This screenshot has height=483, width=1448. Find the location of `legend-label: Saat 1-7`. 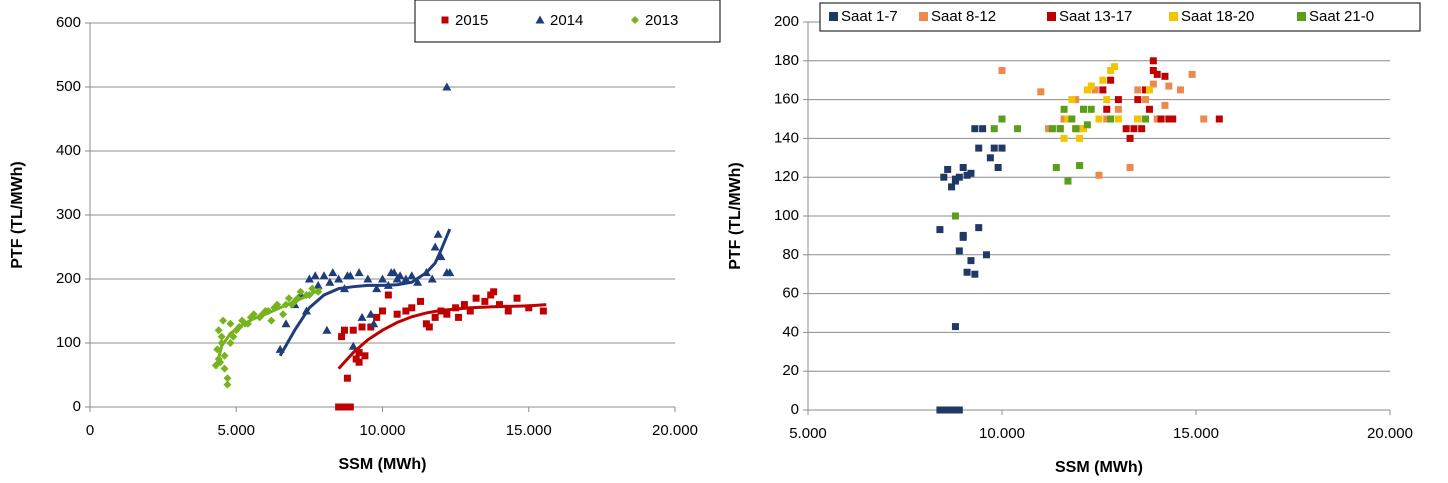

legend-label: Saat 1-7 is located at coordinates (869, 16).